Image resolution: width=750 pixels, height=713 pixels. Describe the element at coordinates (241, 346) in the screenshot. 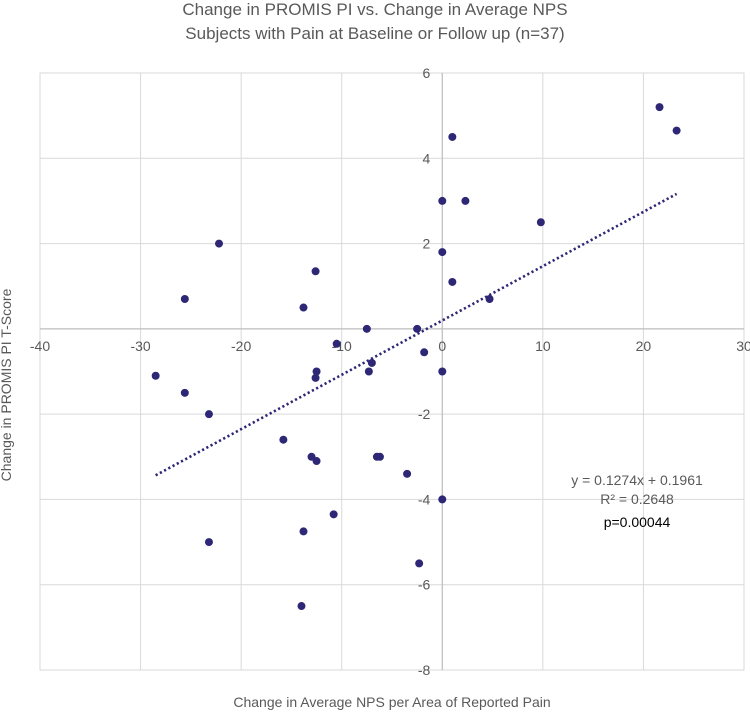

I see `x-tick-label: -20` at that location.